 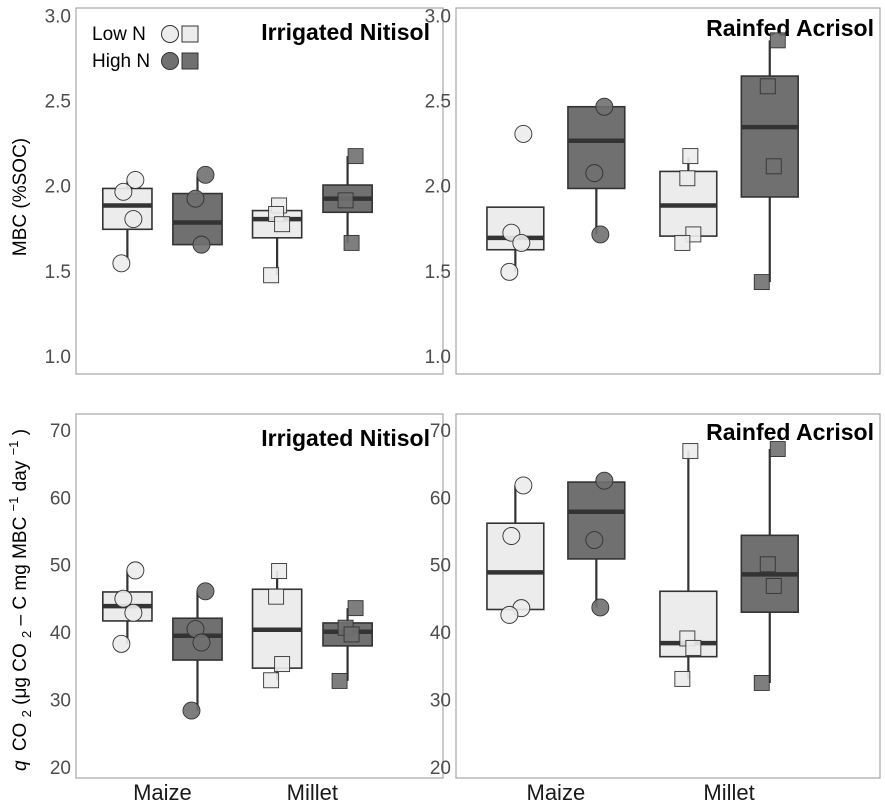 What do you see at coordinates (26, 634) in the screenshot?
I see `y-label-sub2: 2` at bounding box center [26, 634].